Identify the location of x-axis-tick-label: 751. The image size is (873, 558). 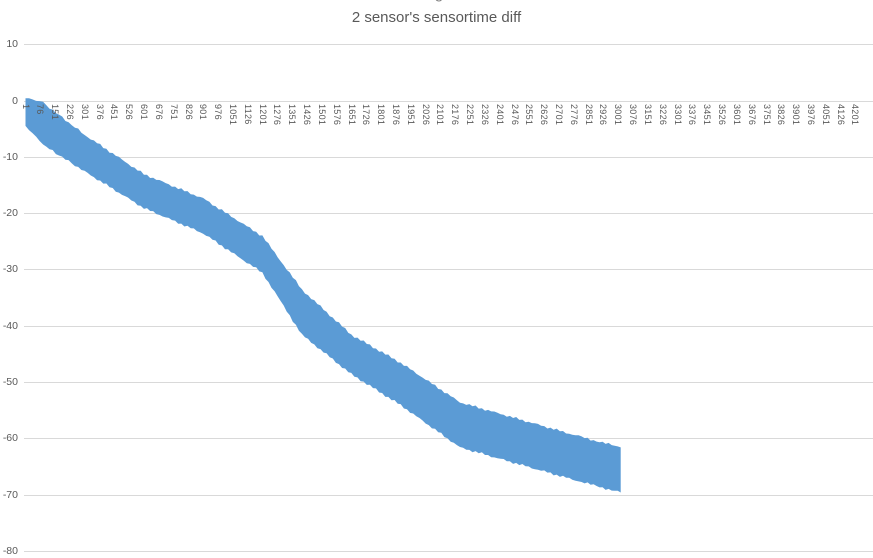
(173, 112).